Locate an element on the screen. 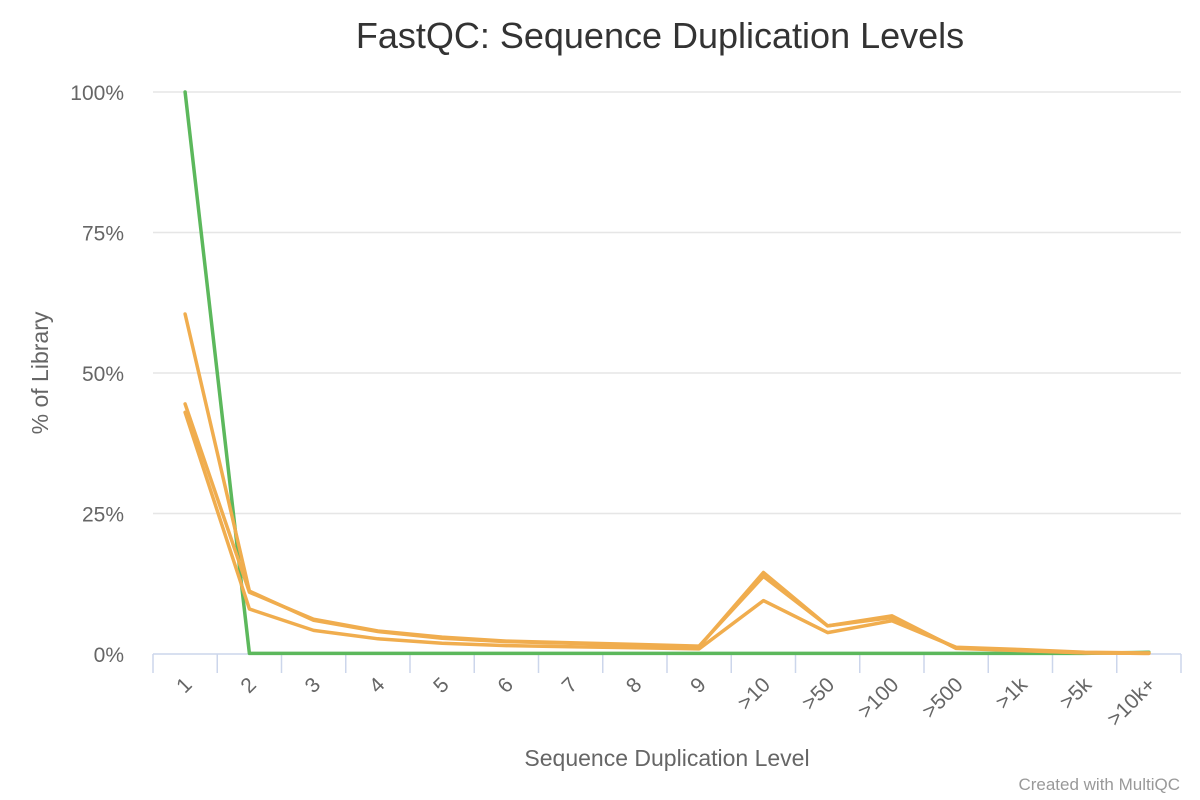  x-tick-label: 1 is located at coordinates (184, 685).